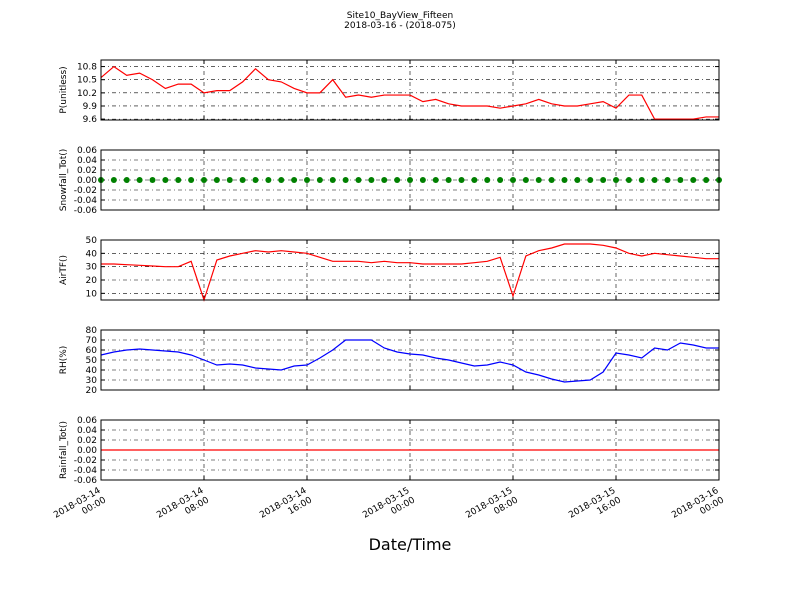  What do you see at coordinates (64, 450) in the screenshot?
I see `y-axis-label: Rainfall_Tot()` at bounding box center [64, 450].